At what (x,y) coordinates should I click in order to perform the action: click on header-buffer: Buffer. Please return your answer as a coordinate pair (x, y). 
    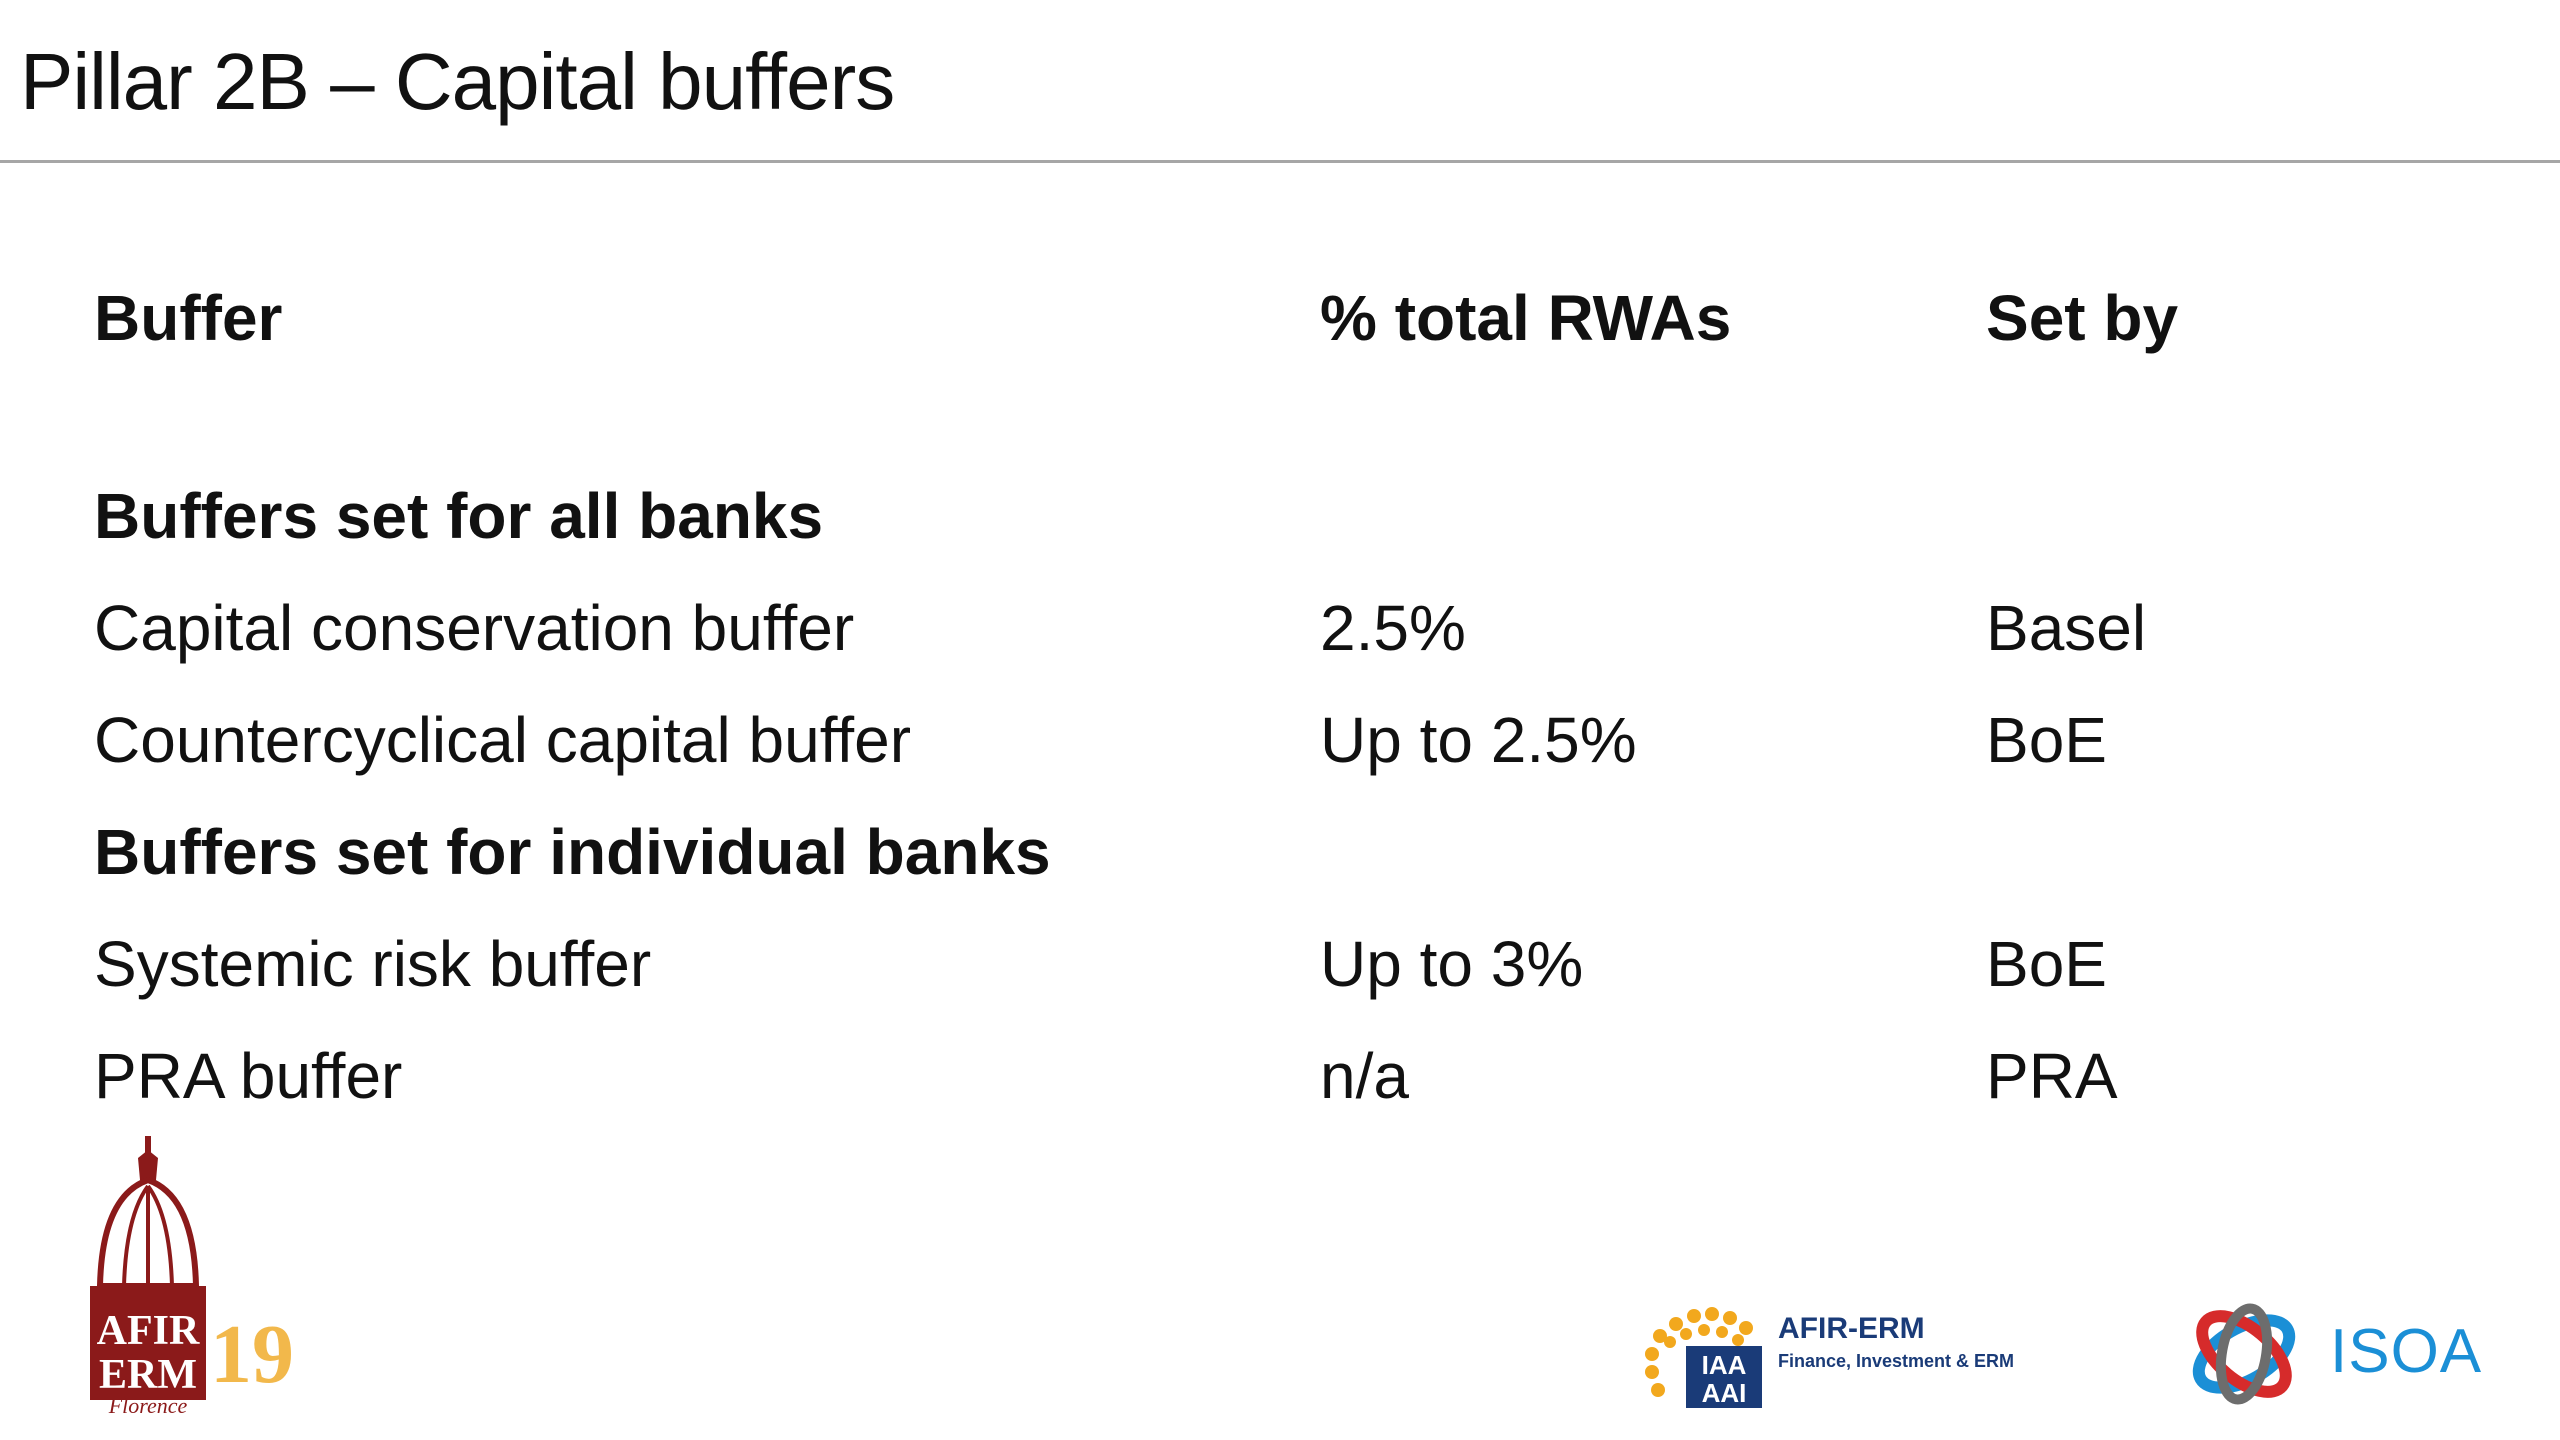
    Looking at the image, I should click on (188, 318).